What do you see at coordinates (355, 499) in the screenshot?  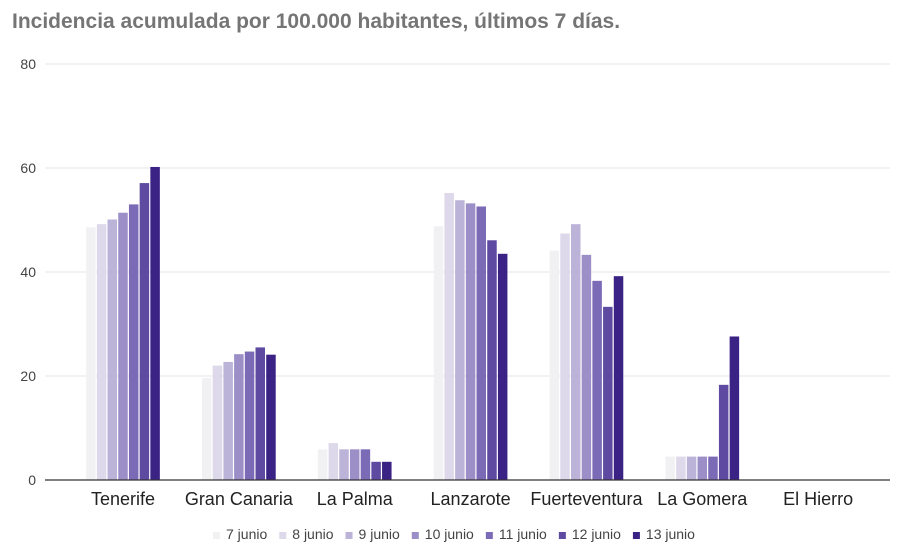 I see `category-label: La Palma` at bounding box center [355, 499].